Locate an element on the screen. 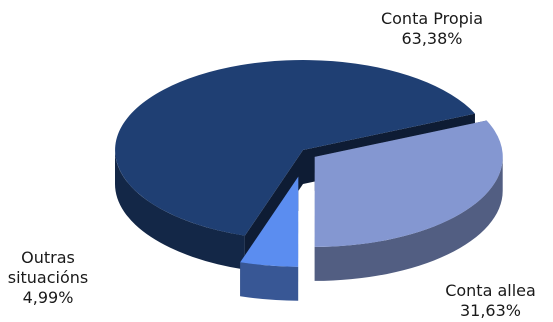 This screenshot has width=553, height=322. label-conta-propia-value: 63,38% is located at coordinates (432, 38).